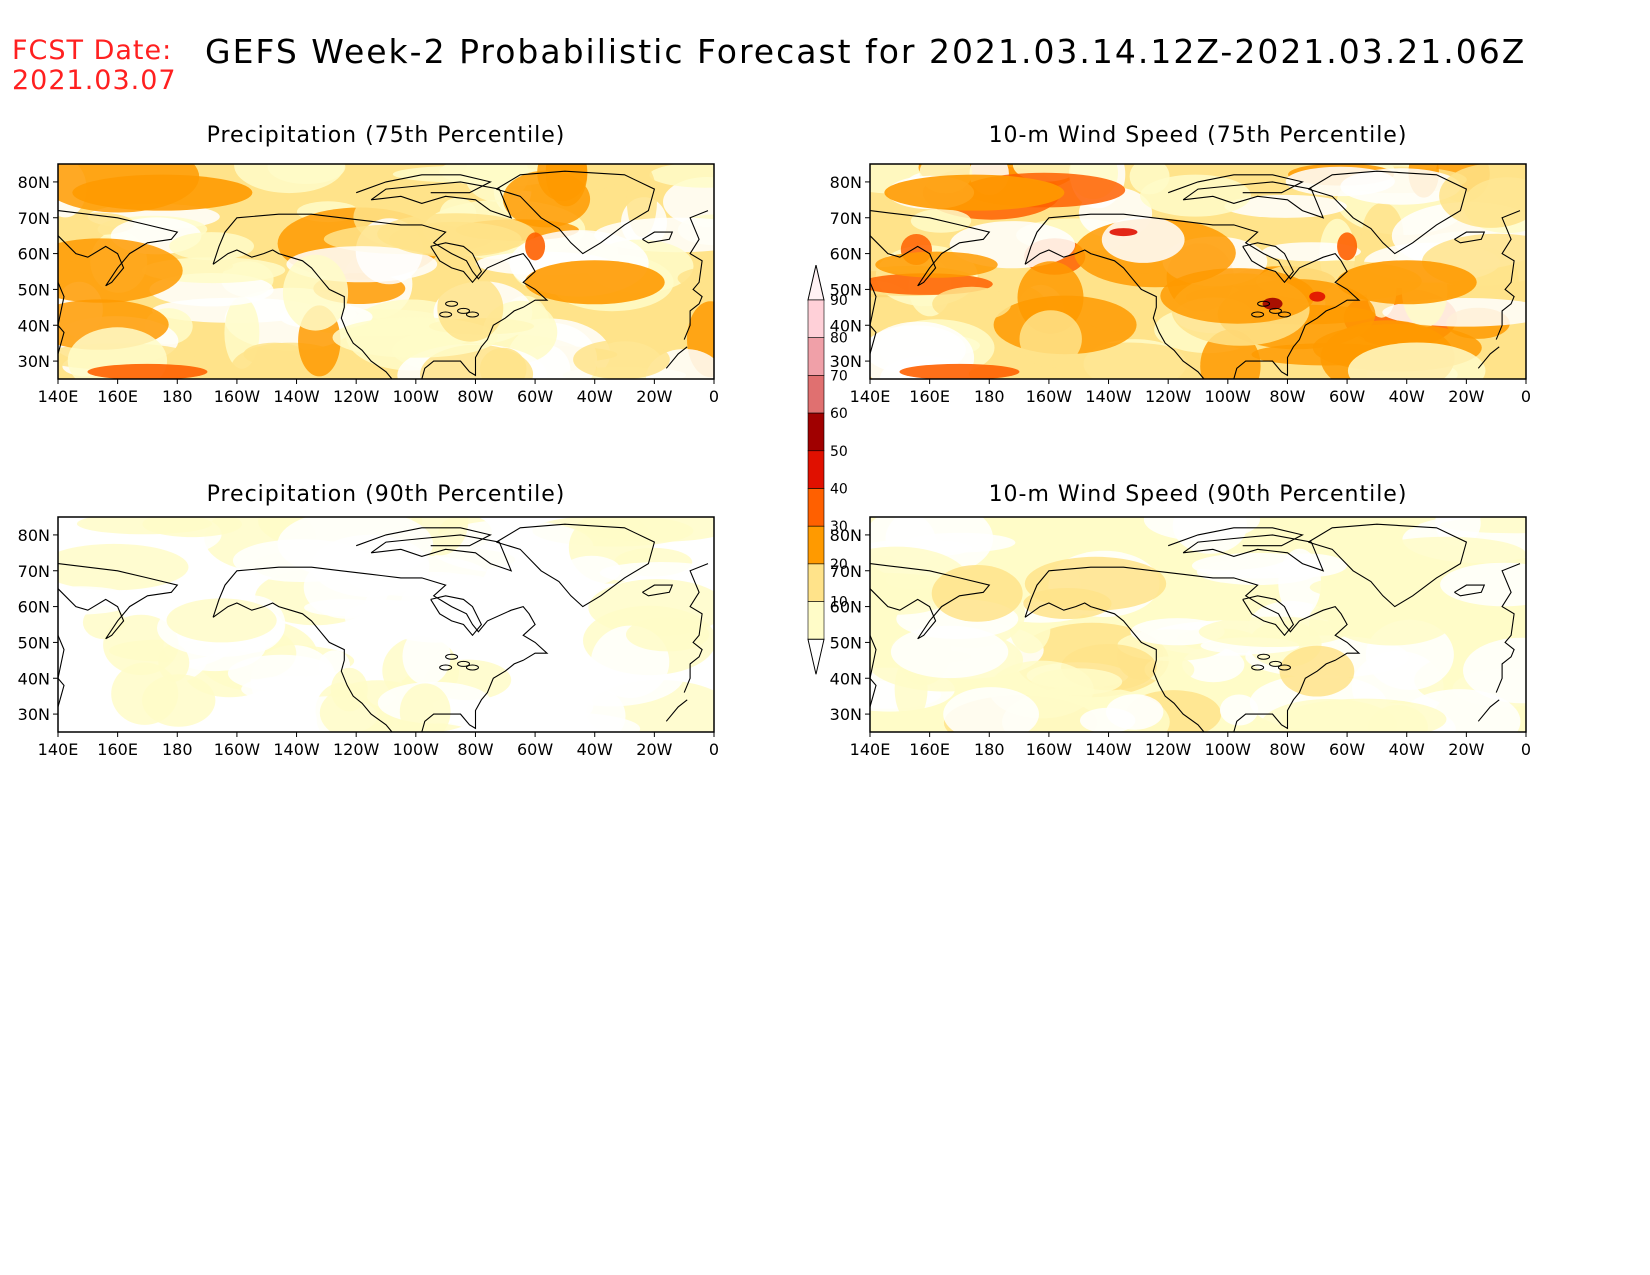  I want to click on panel-title-precip-90: Precipitation (90th Percentile), so click(386, 494).